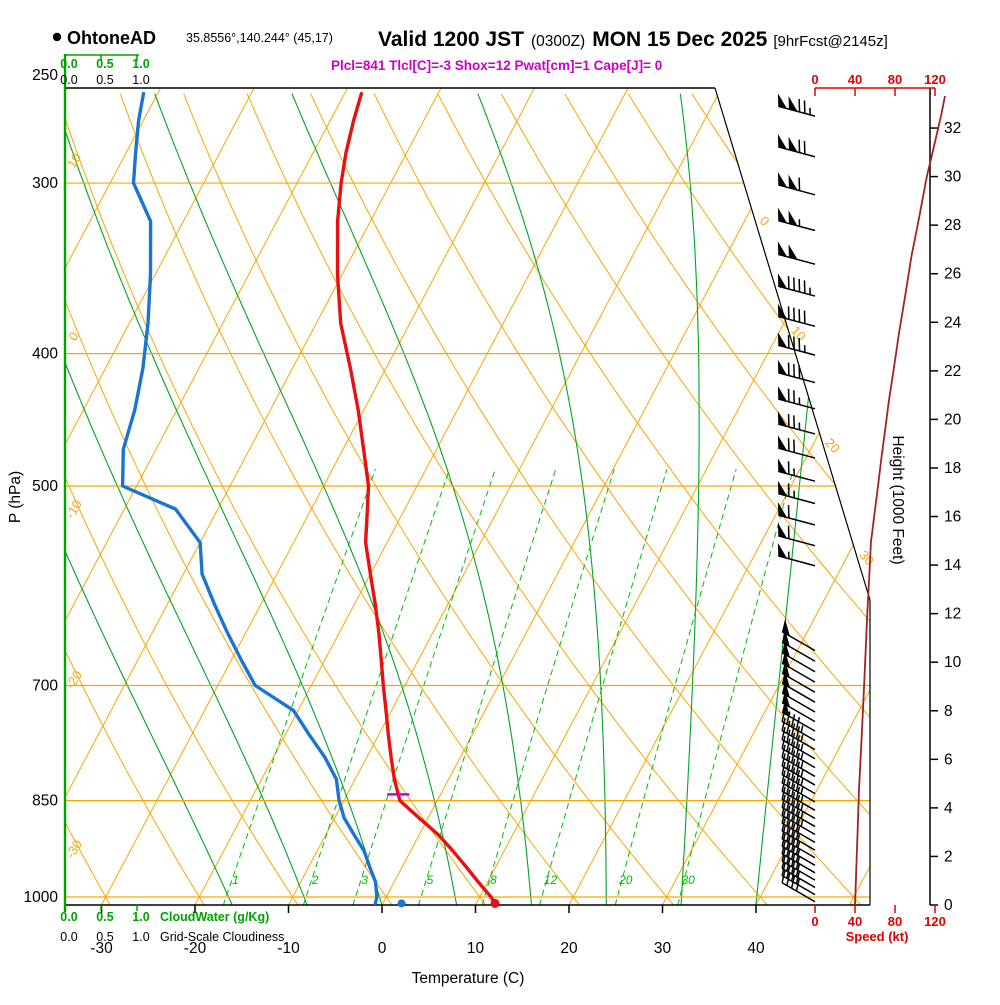  I want to click on svg-text: 32, so click(952, 128).